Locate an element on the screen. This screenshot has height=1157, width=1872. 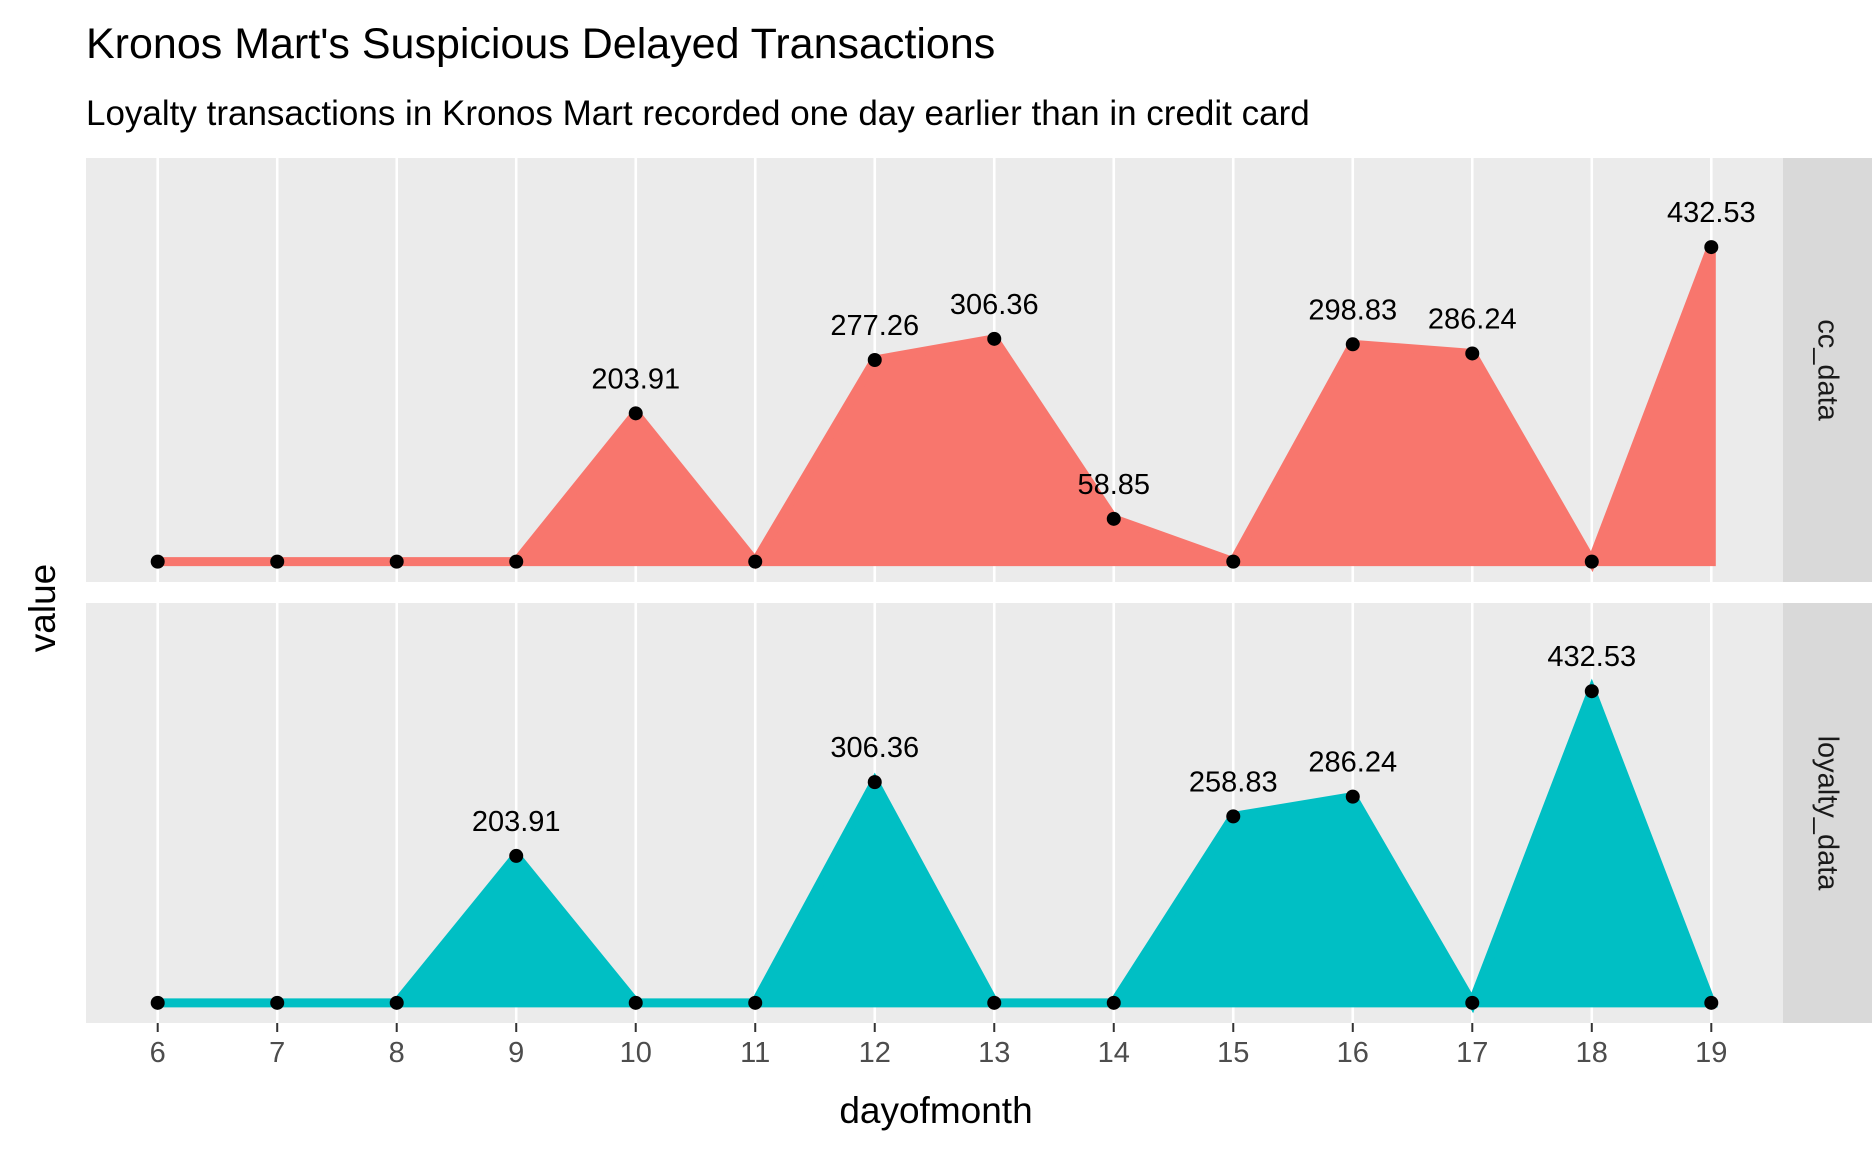
x-axis: 6 7 8 9 10 11 12 13 14 15 16 17 18 19 is located at coordinates (938, 1046).